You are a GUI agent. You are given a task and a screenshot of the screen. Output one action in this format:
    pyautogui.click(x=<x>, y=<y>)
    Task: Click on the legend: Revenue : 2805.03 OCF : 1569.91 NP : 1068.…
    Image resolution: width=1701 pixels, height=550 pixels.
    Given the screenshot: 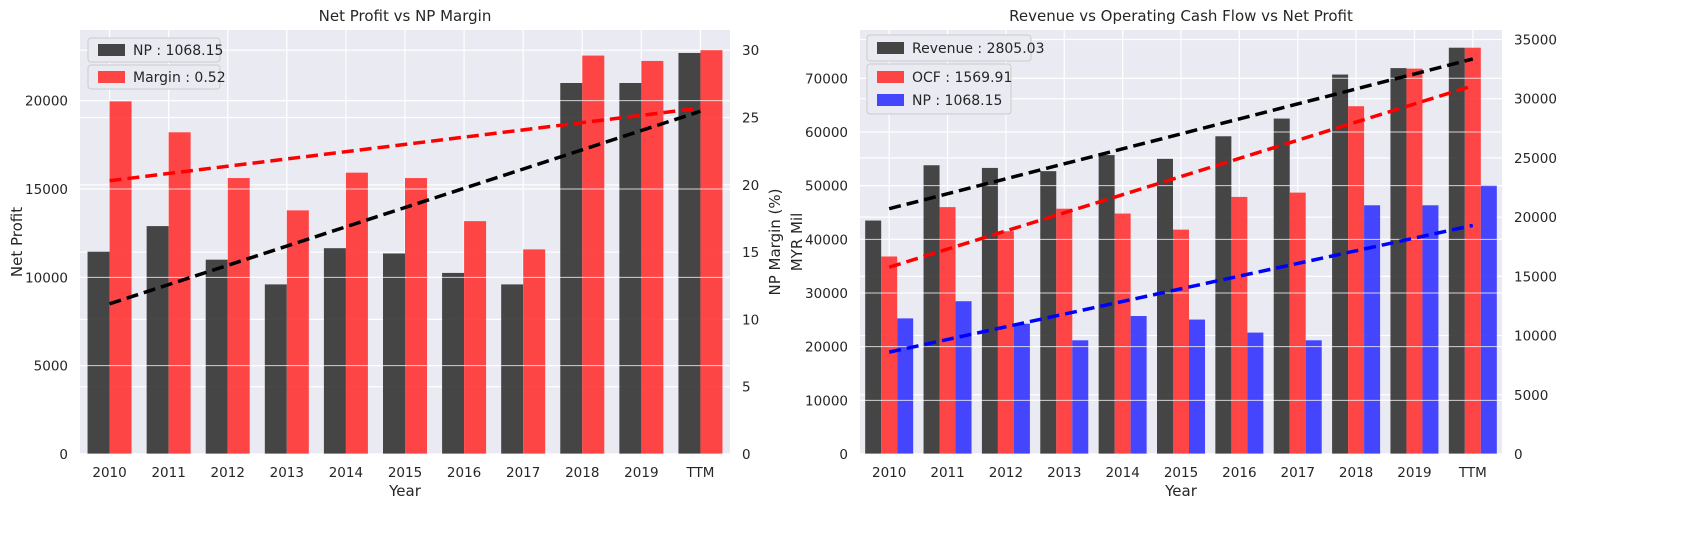 What is the action you would take?
    pyautogui.click(x=955, y=74)
    